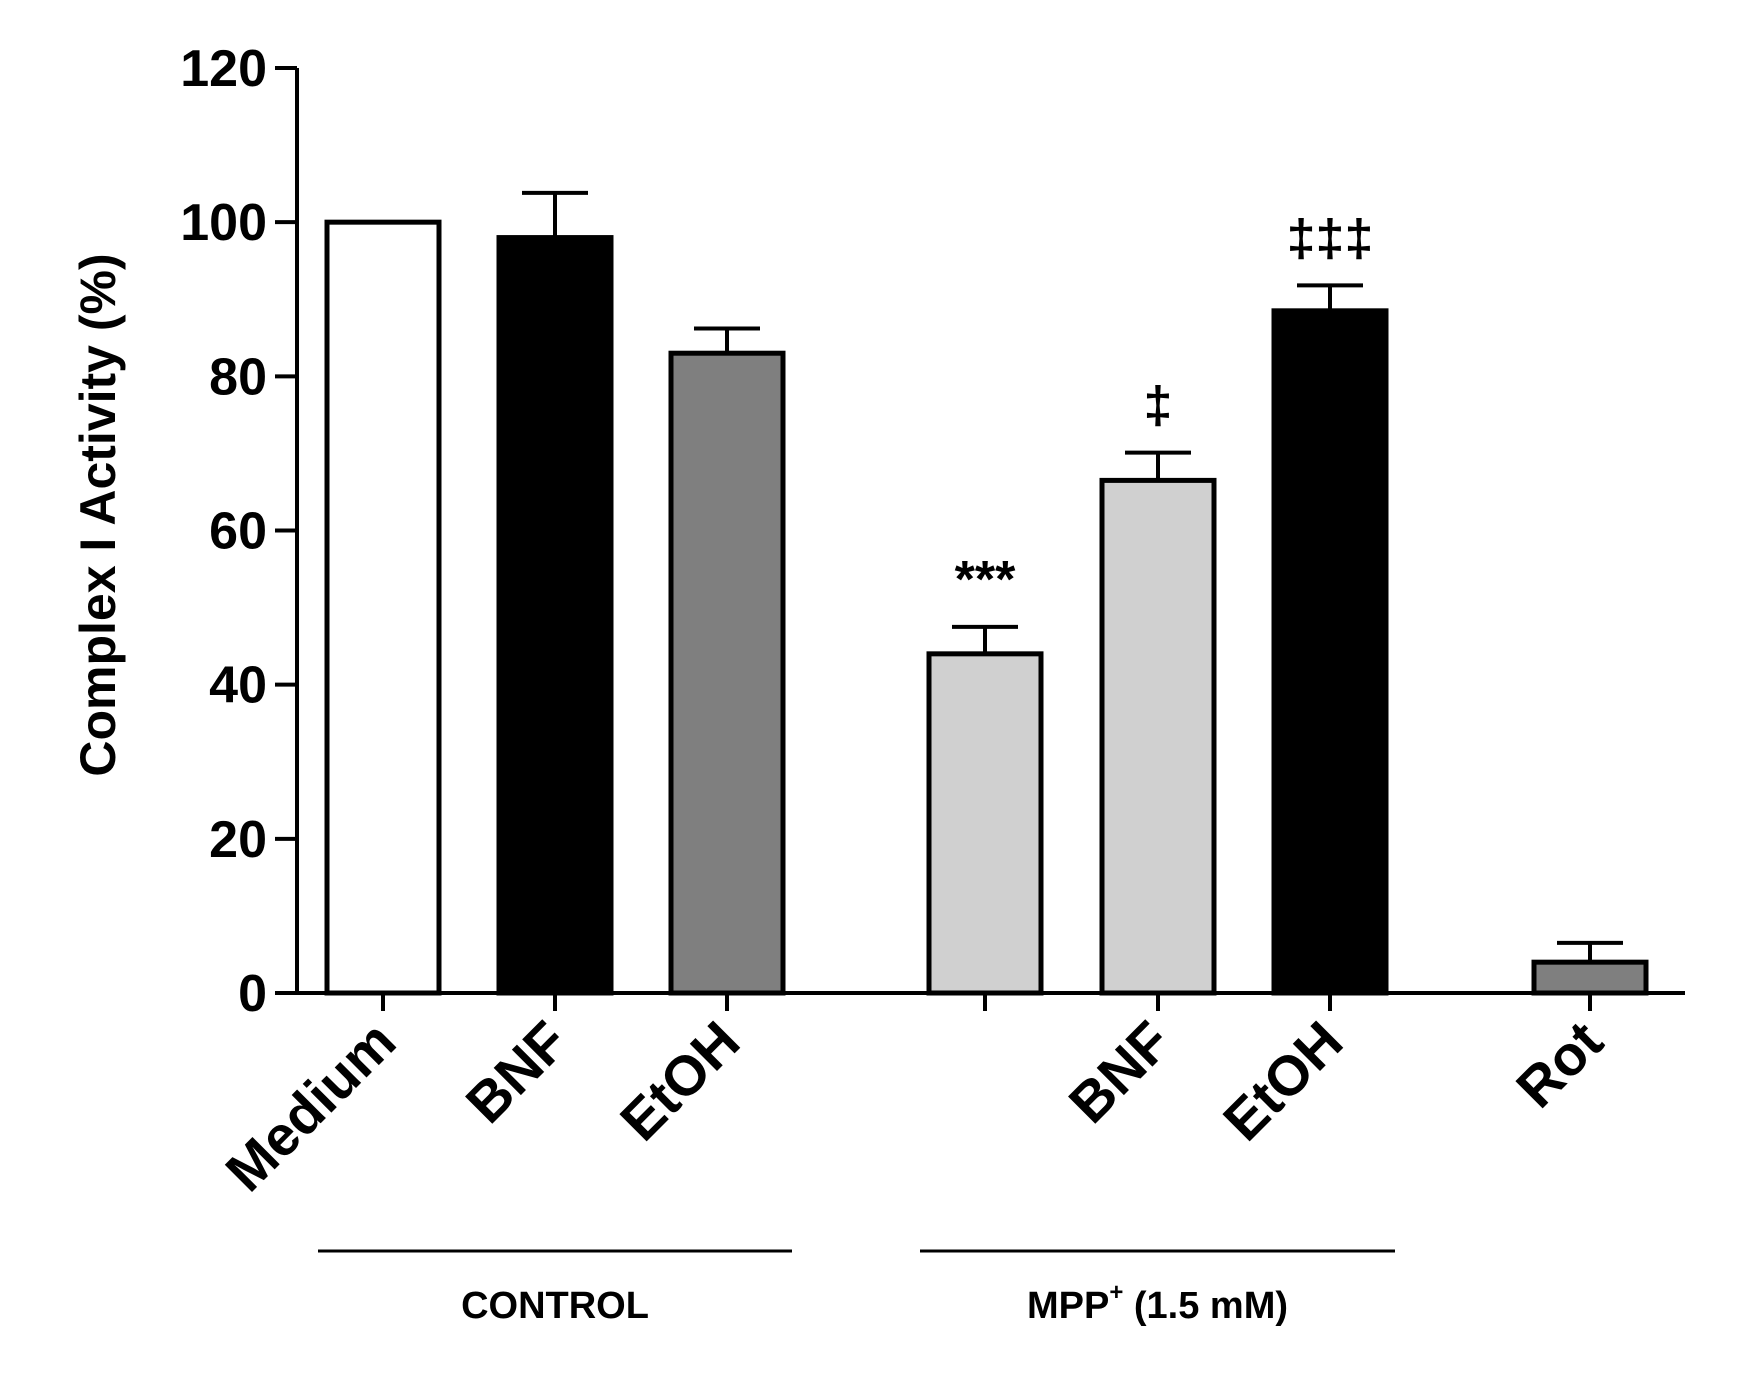 This screenshot has height=1375, width=1762. What do you see at coordinates (238, 840) in the screenshot?
I see `y-tick-label: 20` at bounding box center [238, 840].